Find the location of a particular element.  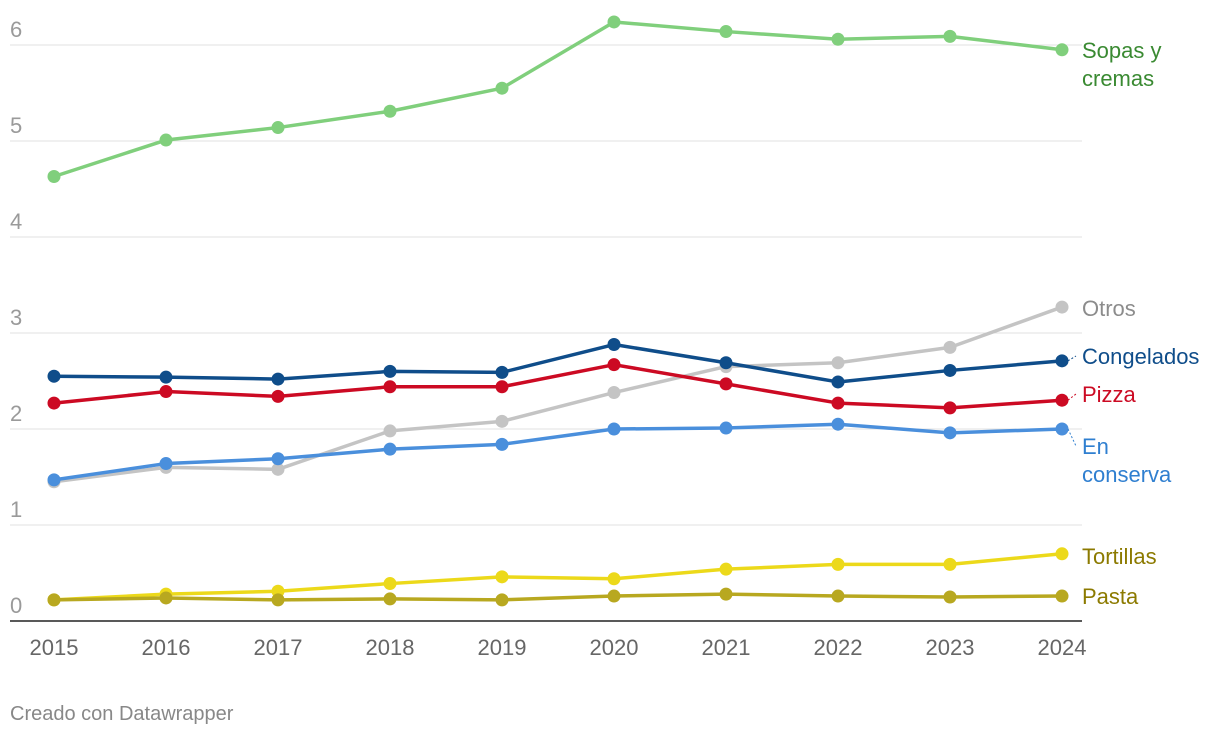

series-label: Congelados is located at coordinates (1140, 356).